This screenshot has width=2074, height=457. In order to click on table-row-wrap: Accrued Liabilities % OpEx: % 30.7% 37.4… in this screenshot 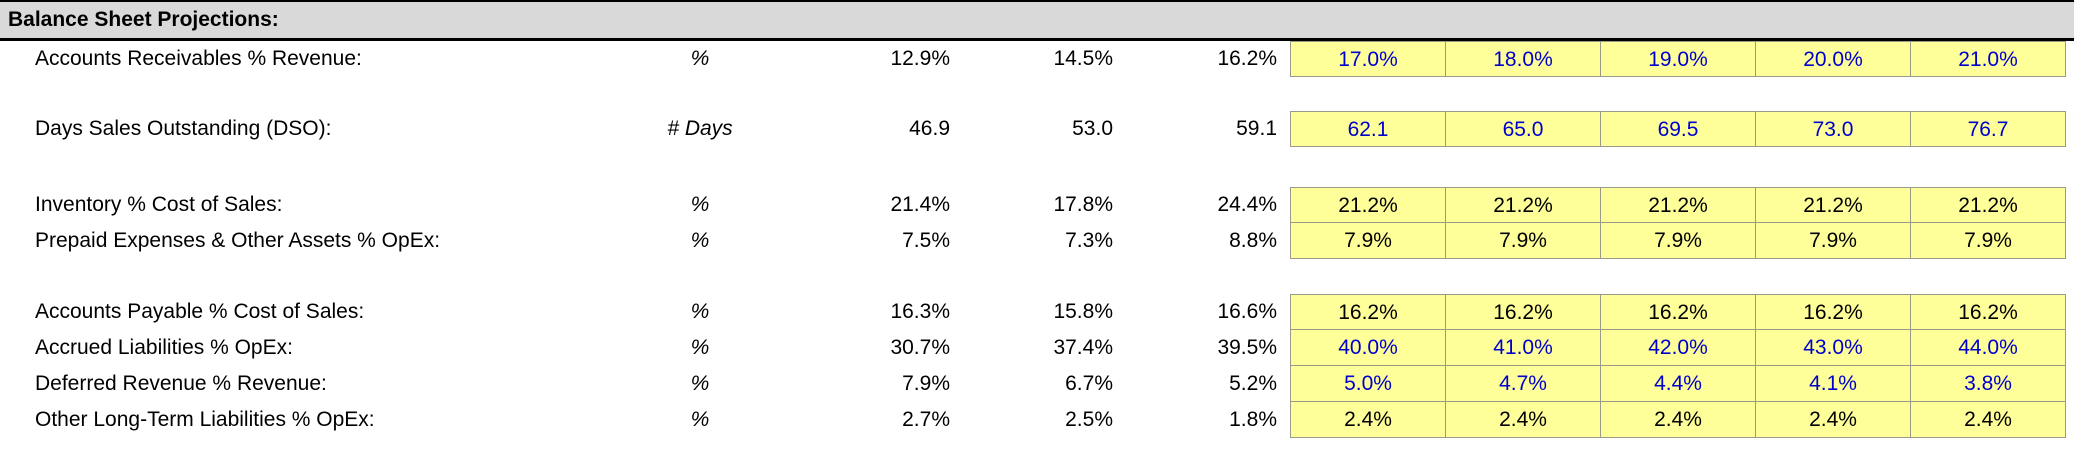, I will do `click(1037, 348)`.